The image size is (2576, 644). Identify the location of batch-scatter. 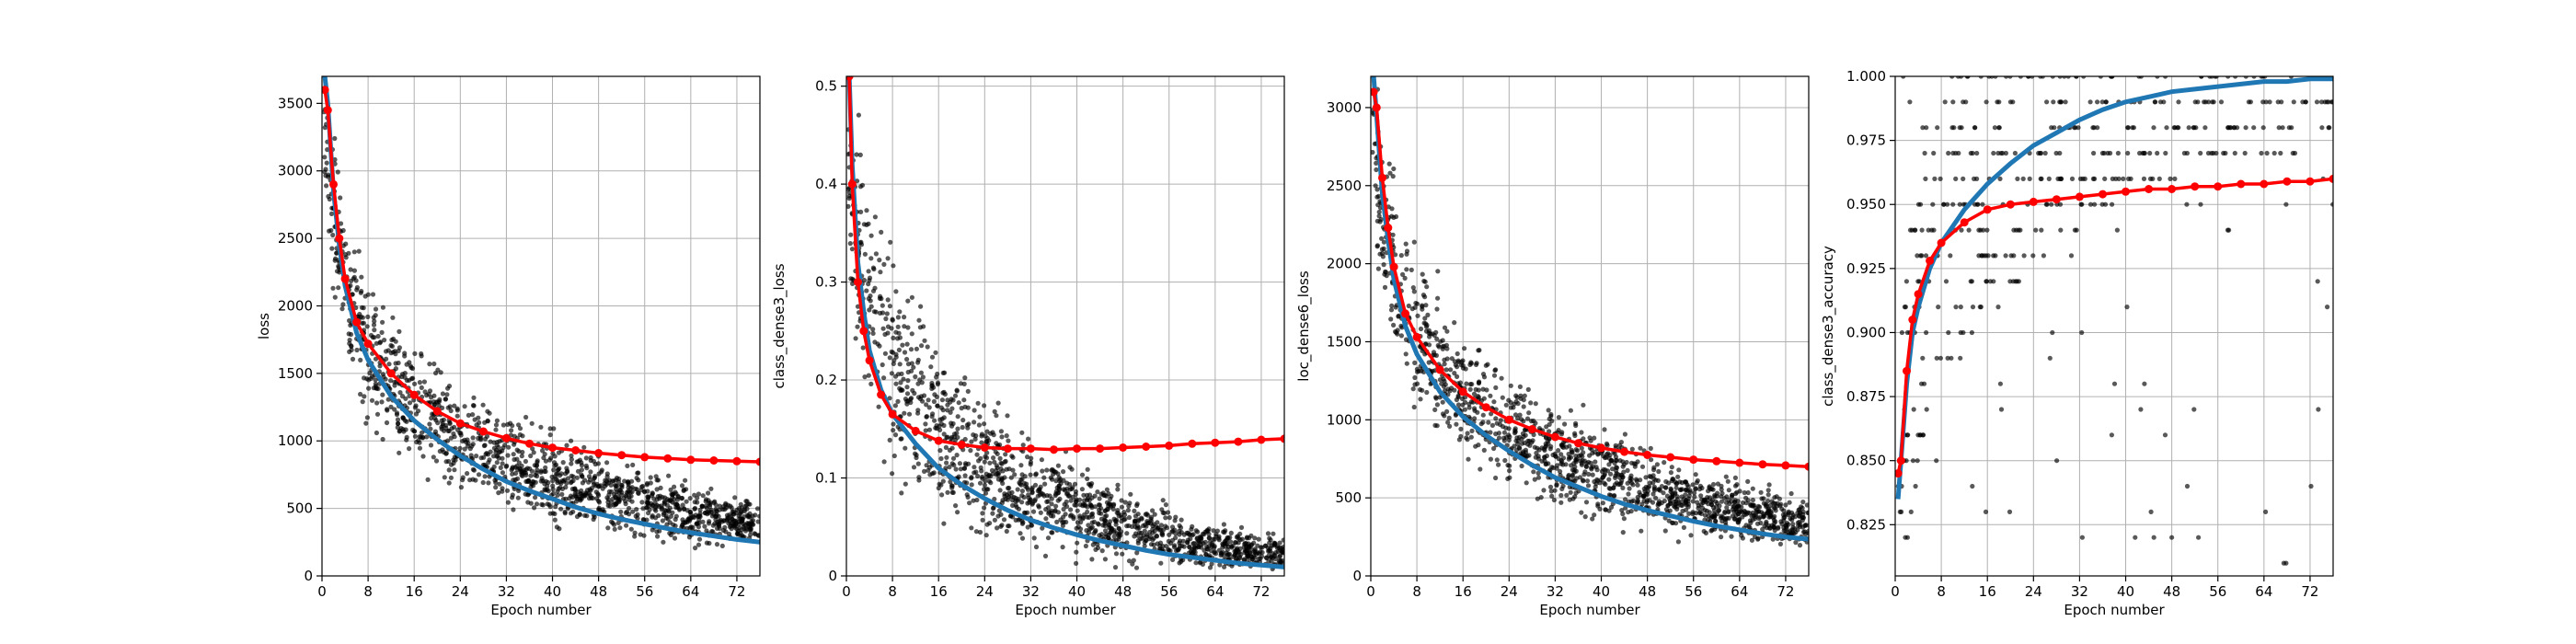
(2114, 321).